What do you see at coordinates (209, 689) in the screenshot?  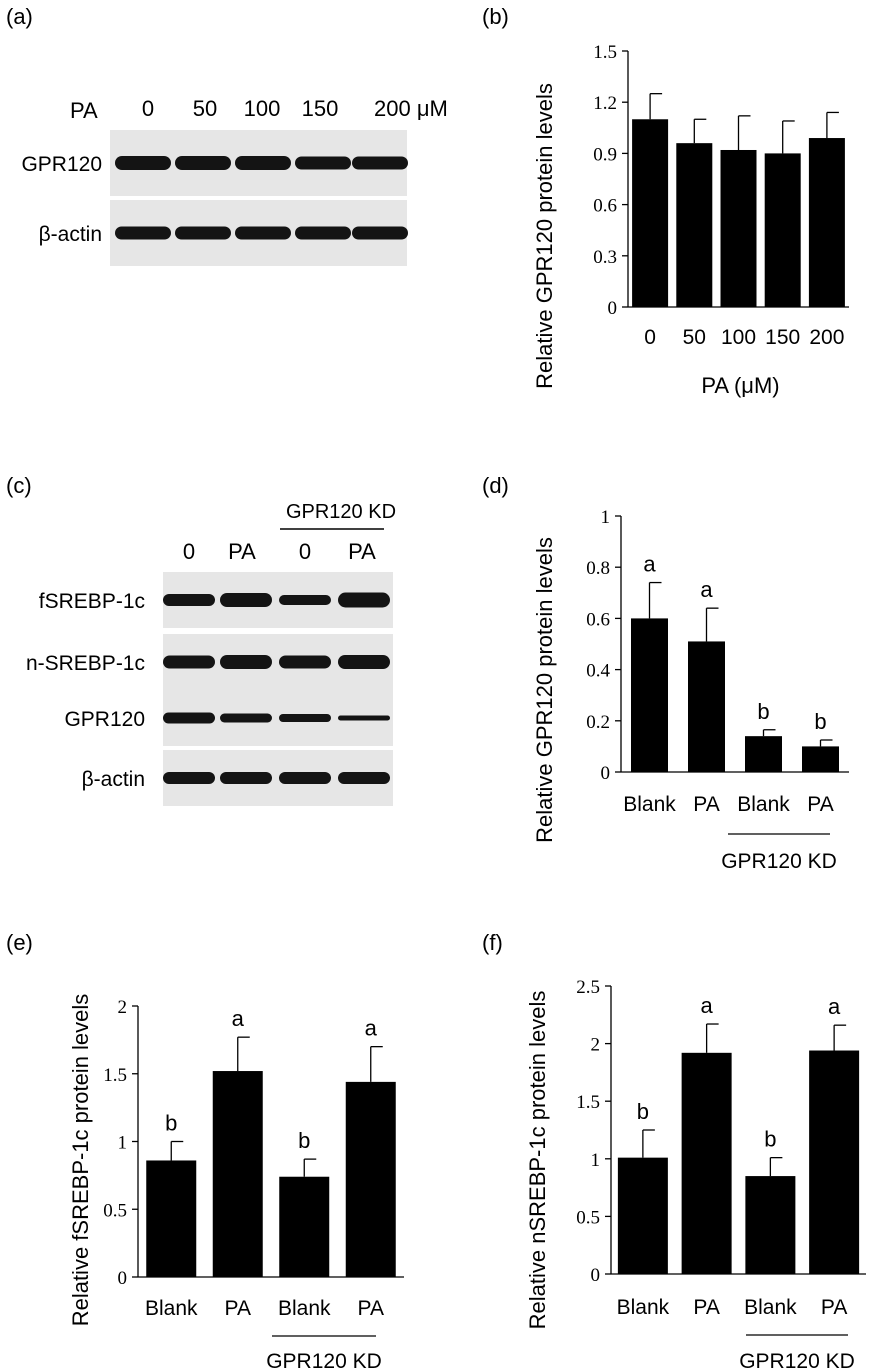 I see `blot-c-rows: fSREBP-1c n-SREBP-1c GPR120 β-actin` at bounding box center [209, 689].